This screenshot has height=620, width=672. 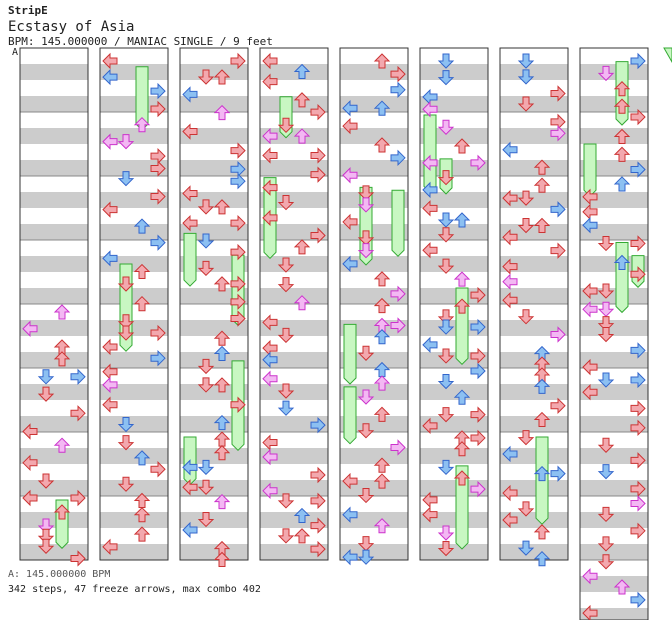 I want to click on freeze-arrow, so click(x=462, y=507).